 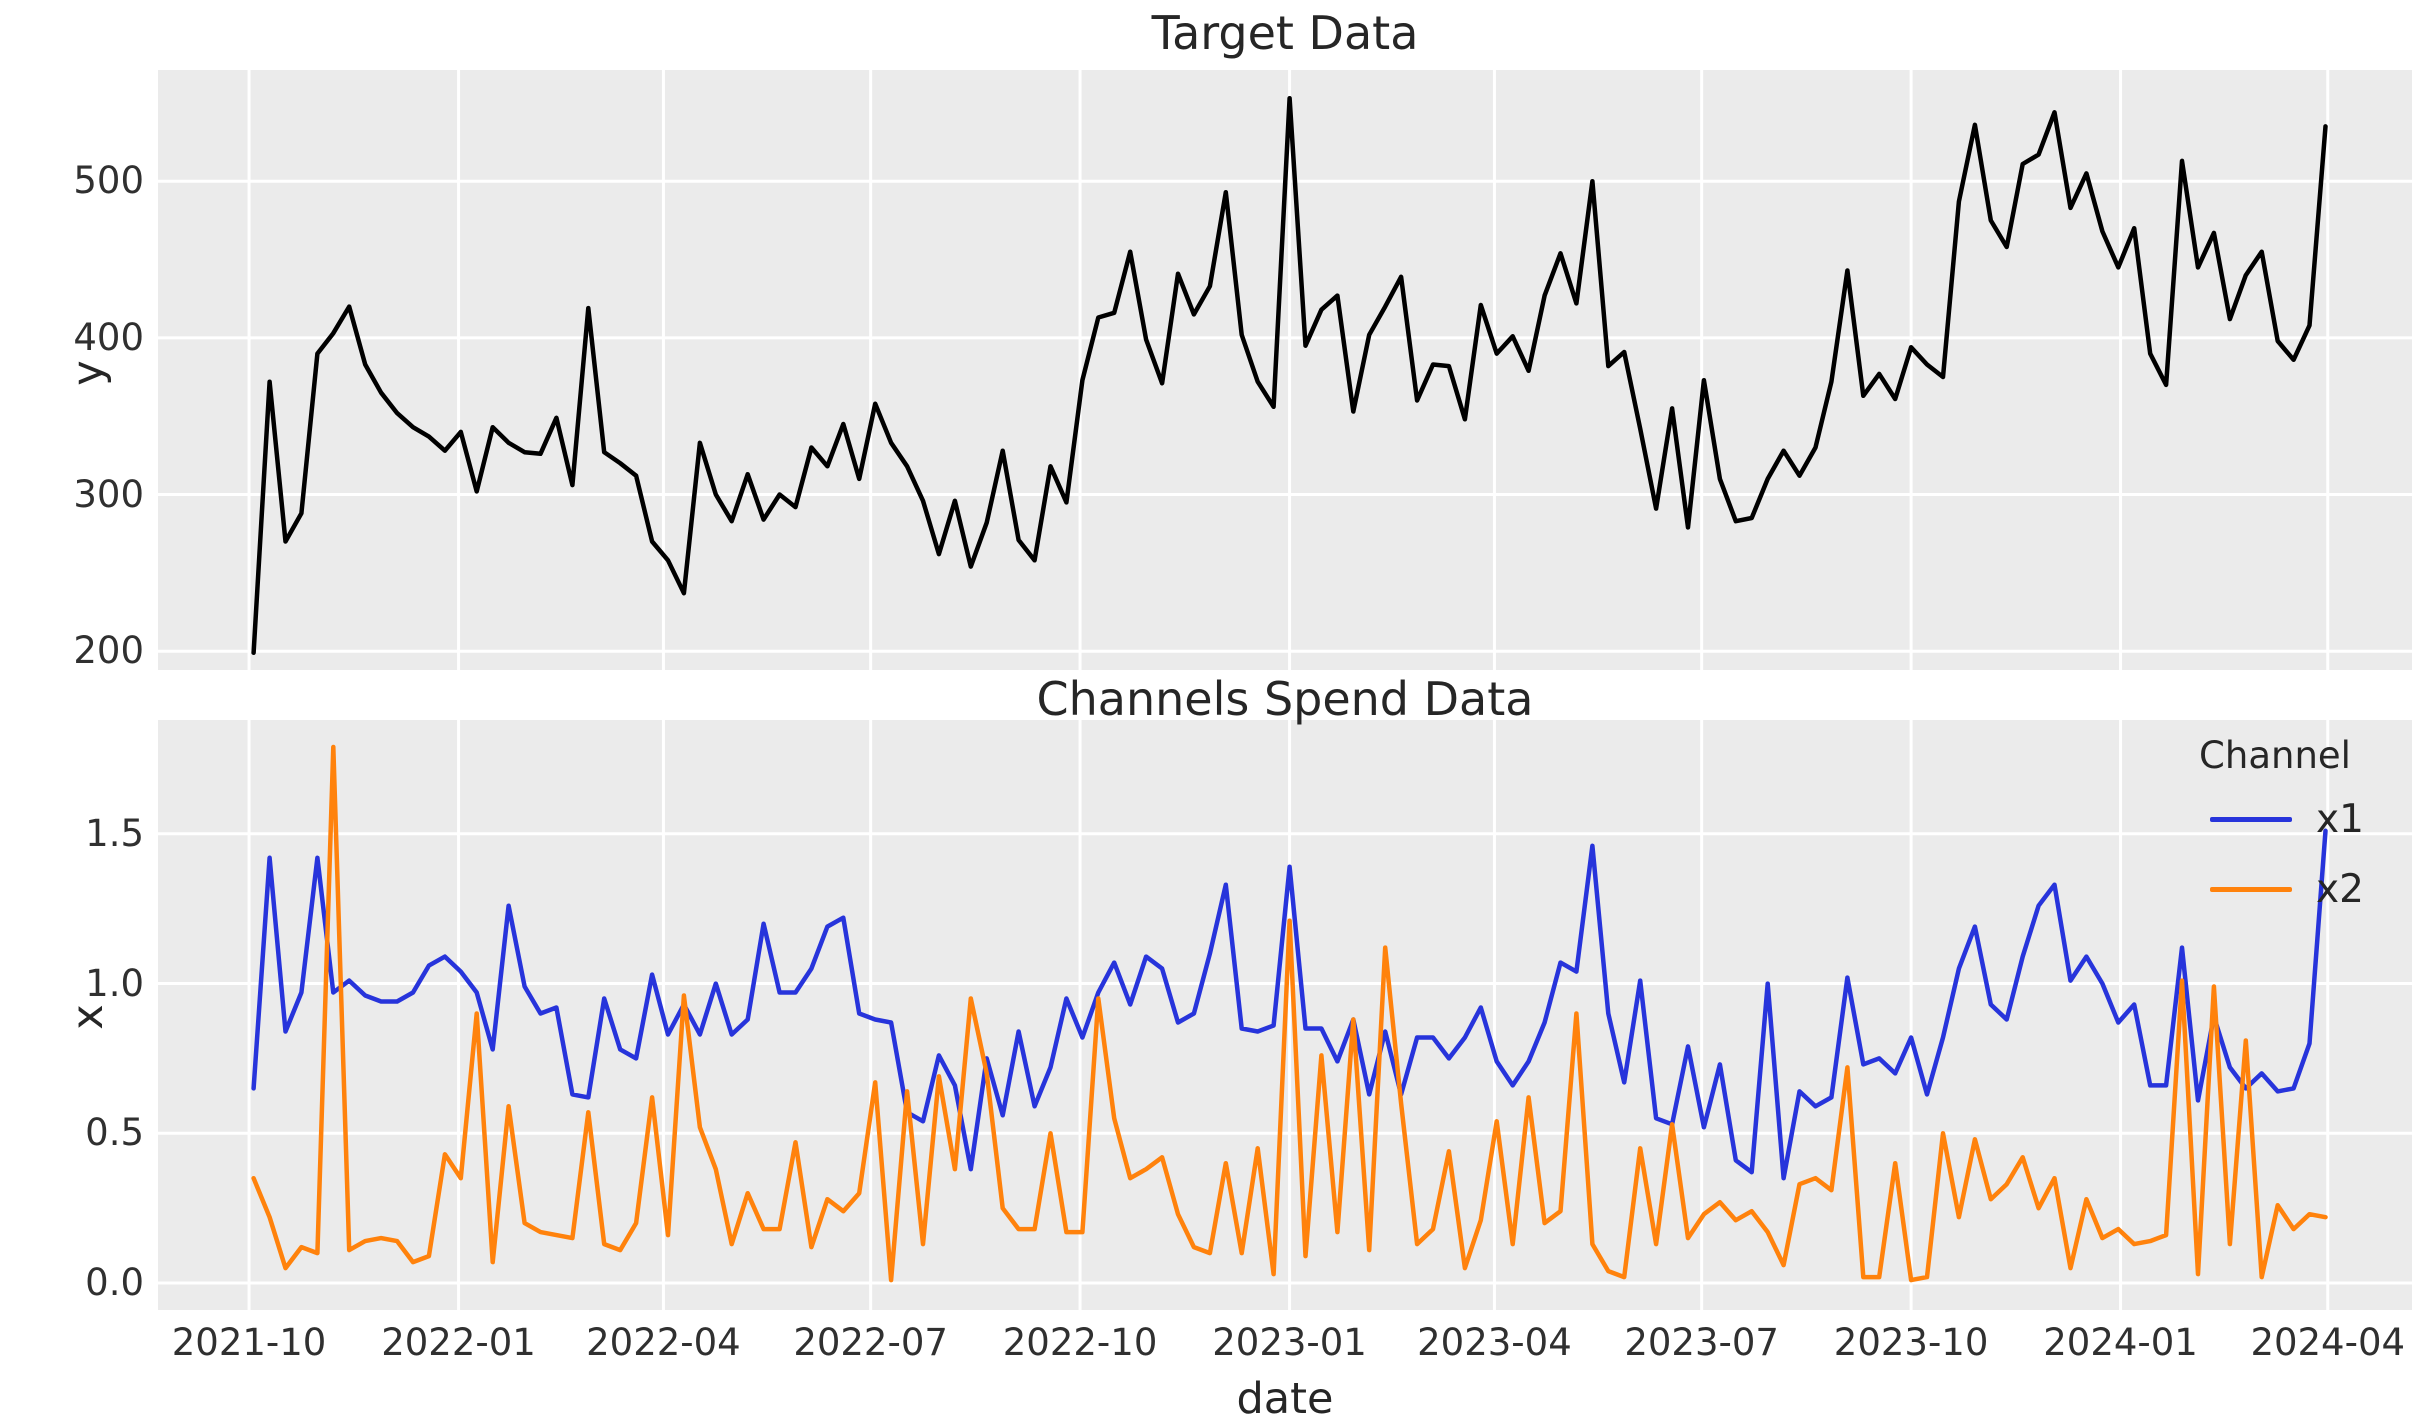 I want to click on y-tick-label: 0.5, so click(x=114, y=1133).